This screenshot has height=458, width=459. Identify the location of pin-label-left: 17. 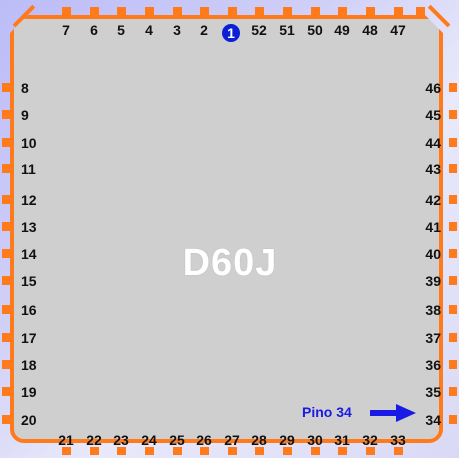
(29, 338).